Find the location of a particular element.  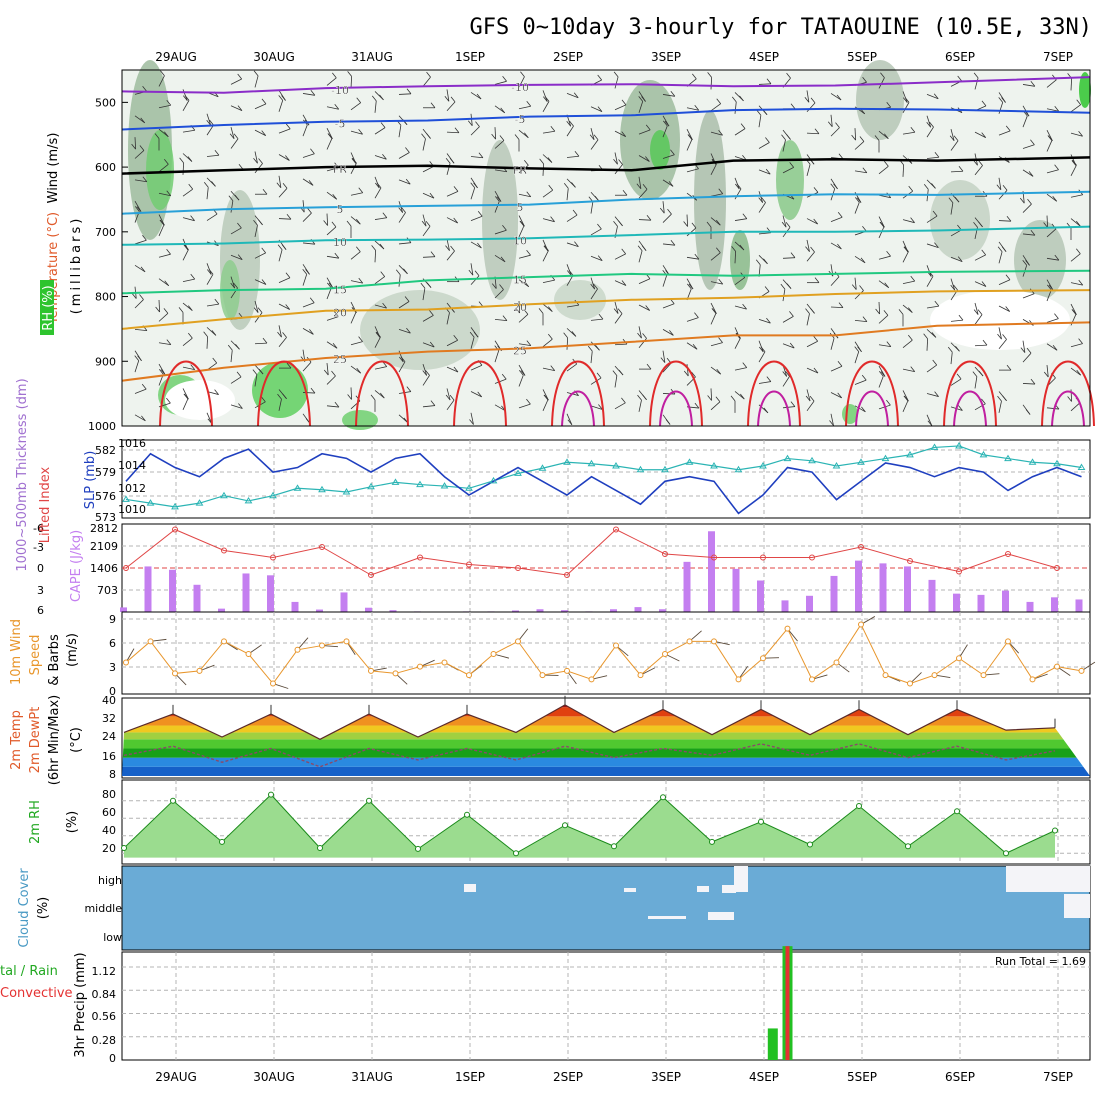

lifted-index-point is located at coordinates (1057, 568).